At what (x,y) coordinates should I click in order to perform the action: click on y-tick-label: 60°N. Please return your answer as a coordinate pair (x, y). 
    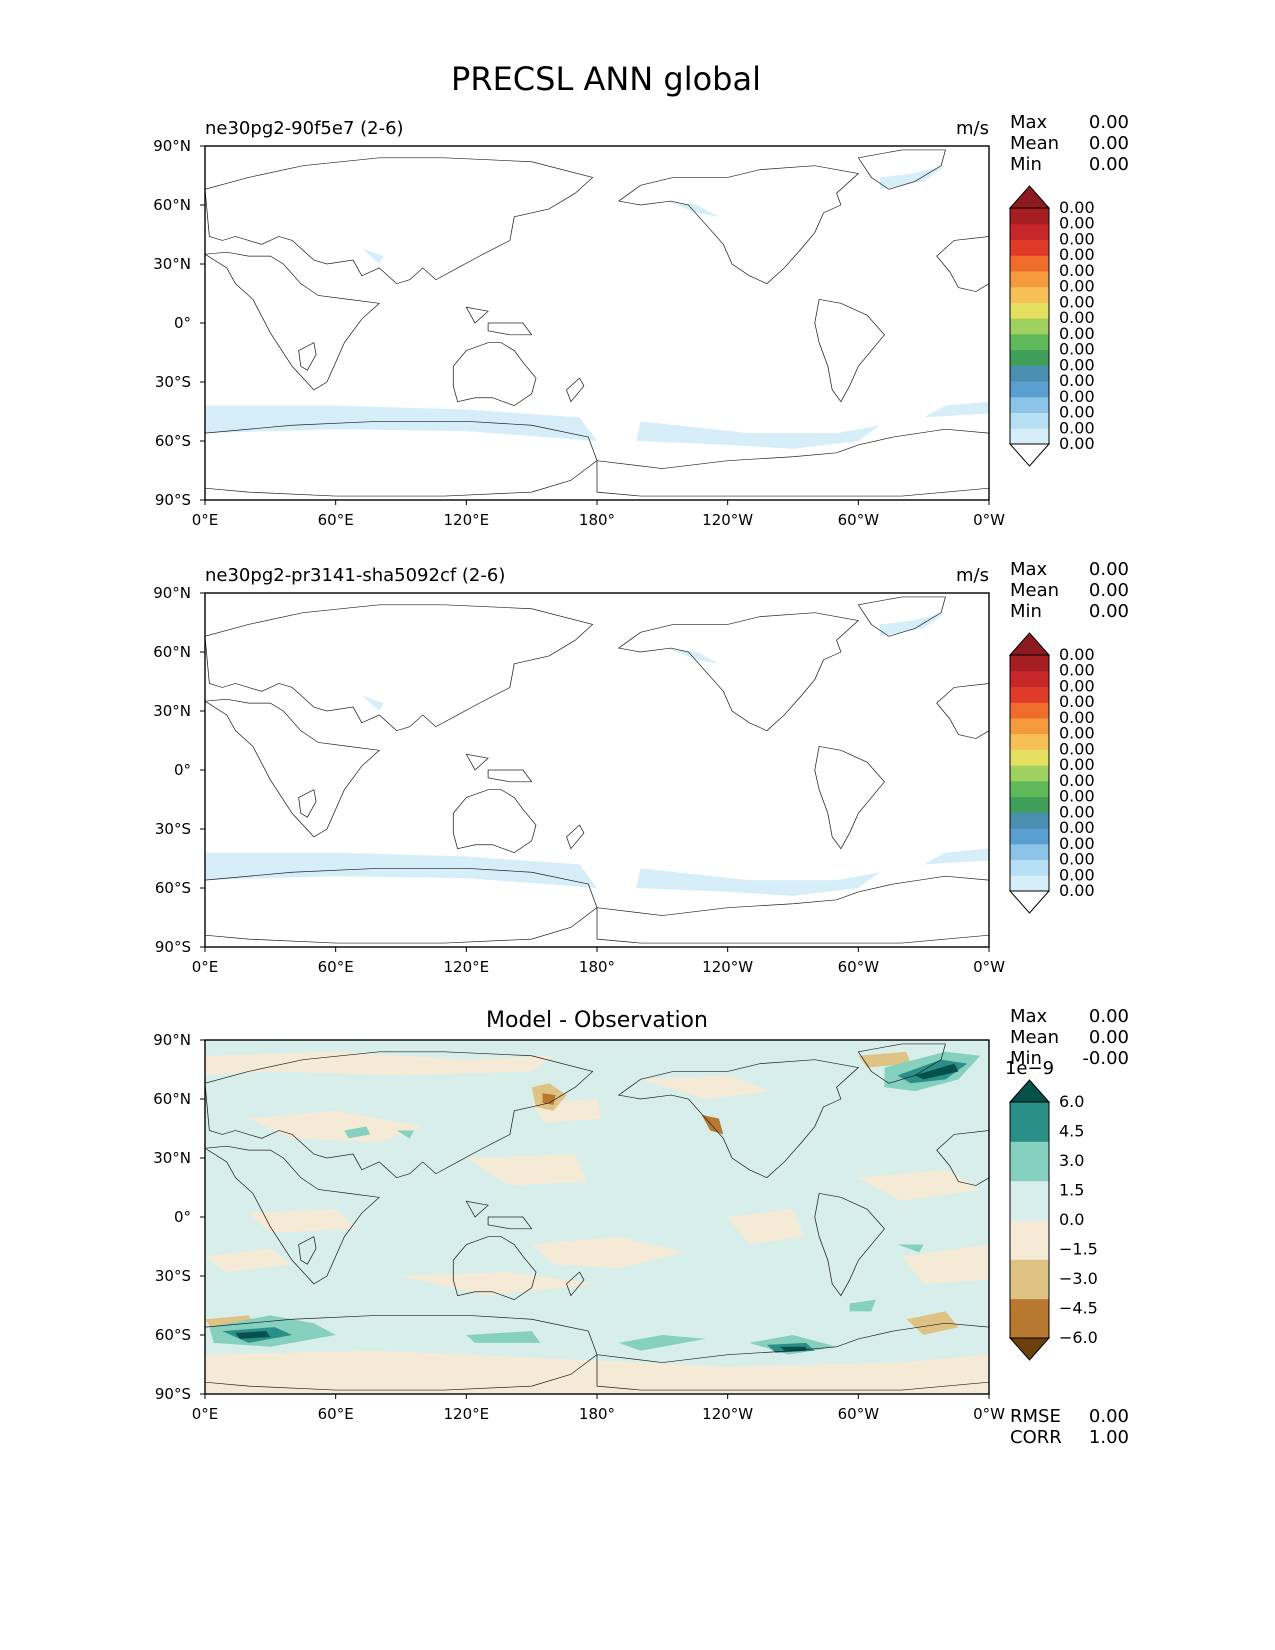
    Looking at the image, I should click on (172, 205).